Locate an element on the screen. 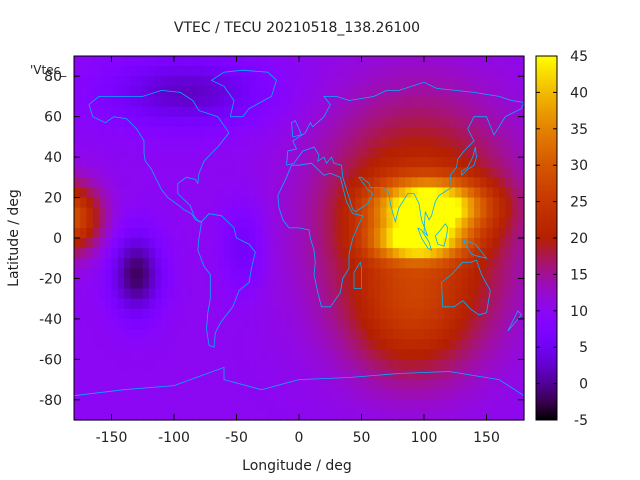  y-tick-label: 40 is located at coordinates (53, 158).